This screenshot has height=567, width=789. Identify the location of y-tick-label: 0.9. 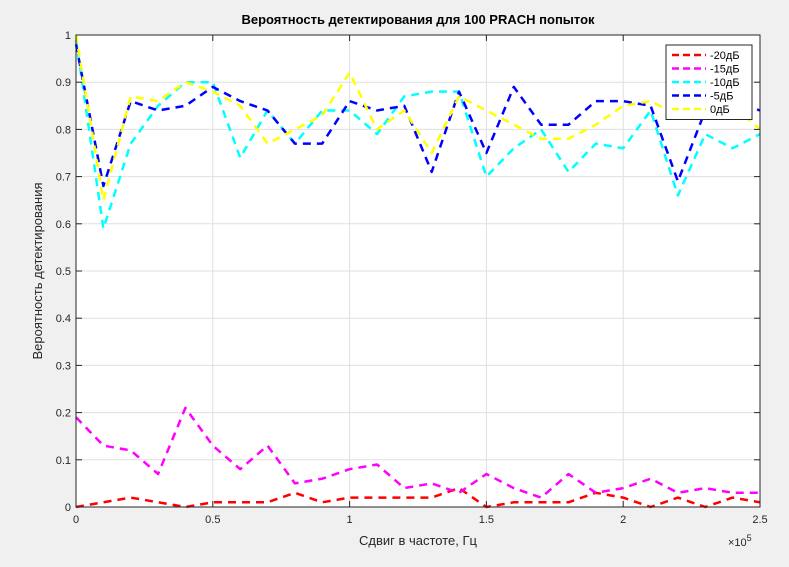
(63, 83).